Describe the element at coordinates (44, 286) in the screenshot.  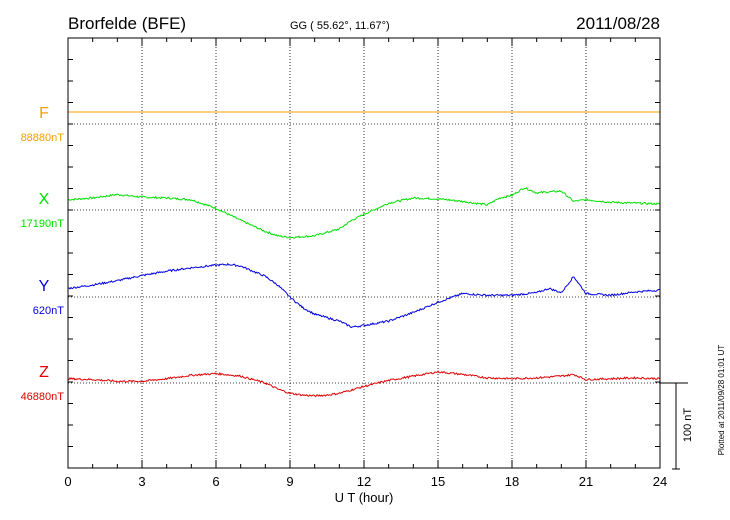
I see `series-name-y: Y` at that location.